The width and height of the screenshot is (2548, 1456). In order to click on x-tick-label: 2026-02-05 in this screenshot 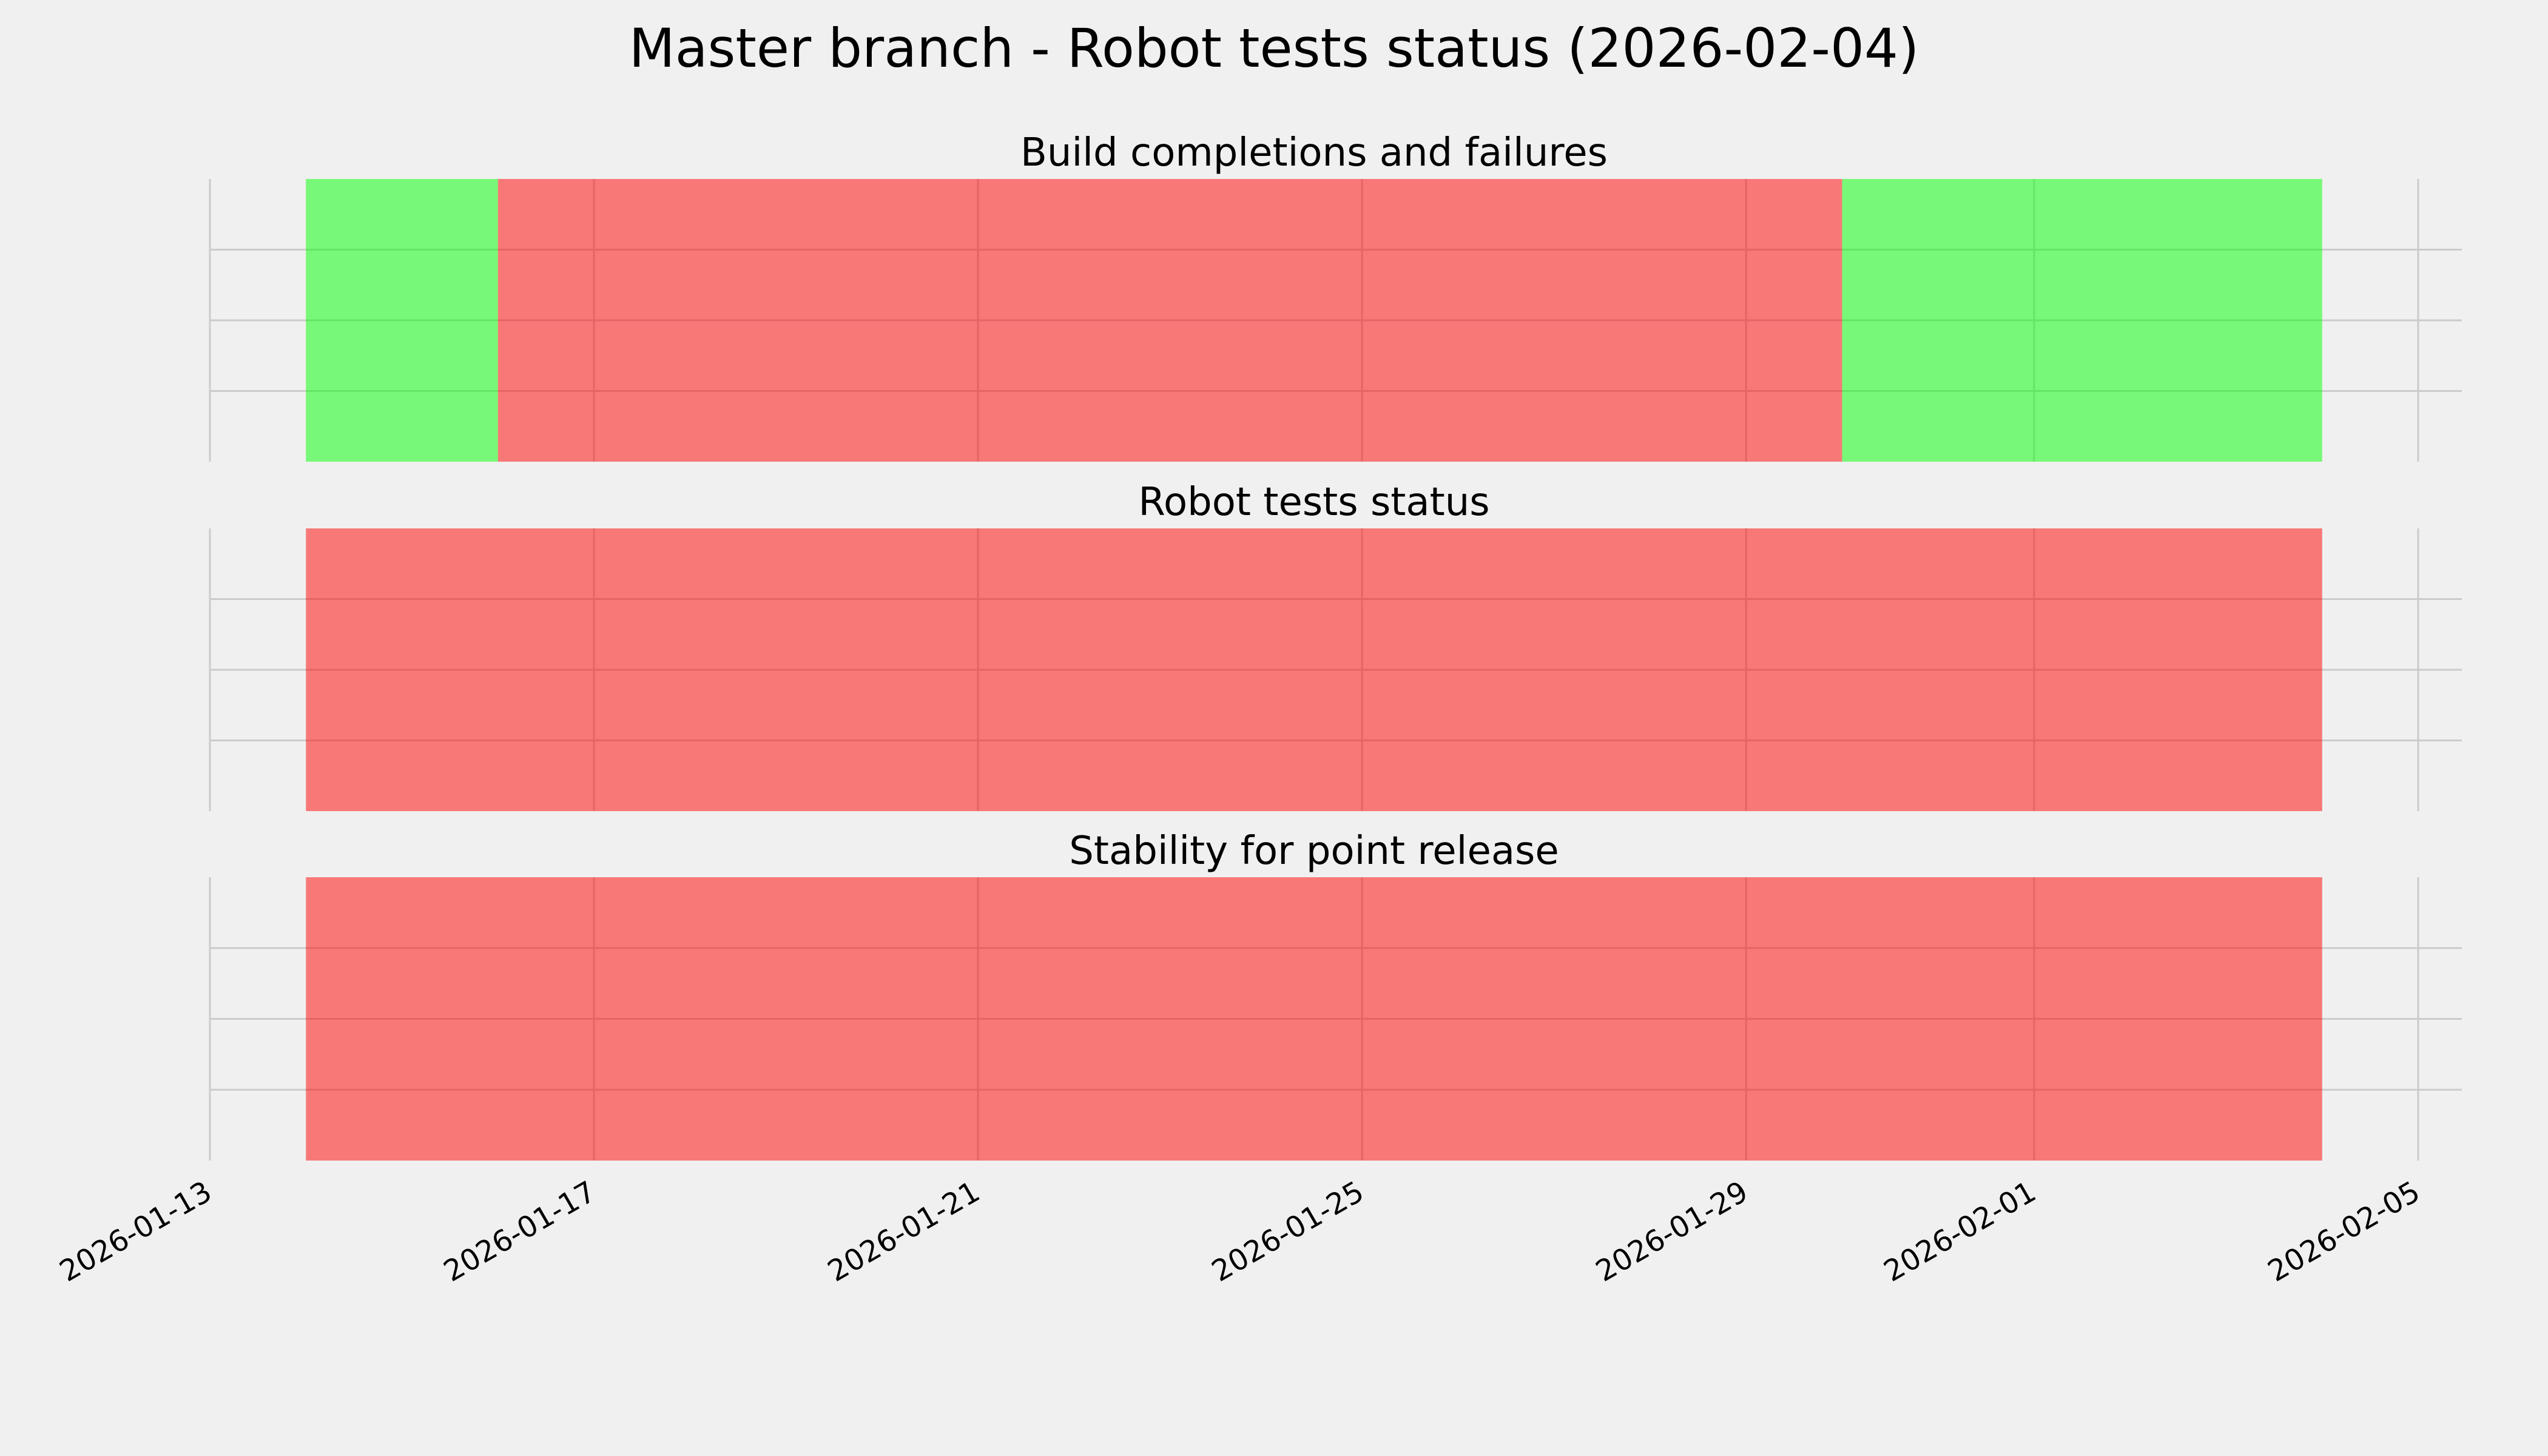, I will do `click(2344, 1232)`.